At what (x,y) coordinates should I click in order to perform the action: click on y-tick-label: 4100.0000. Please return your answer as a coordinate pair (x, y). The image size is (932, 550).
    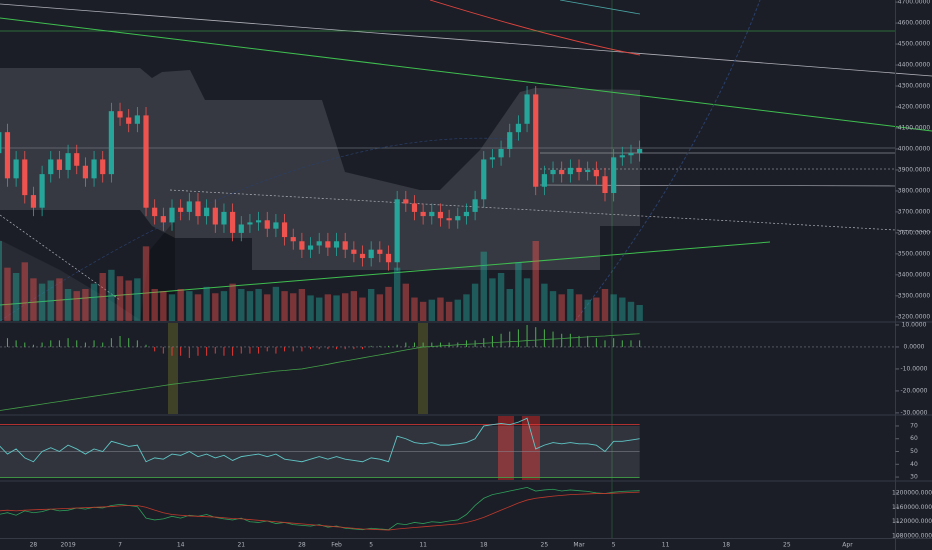
    Looking at the image, I should click on (914, 127).